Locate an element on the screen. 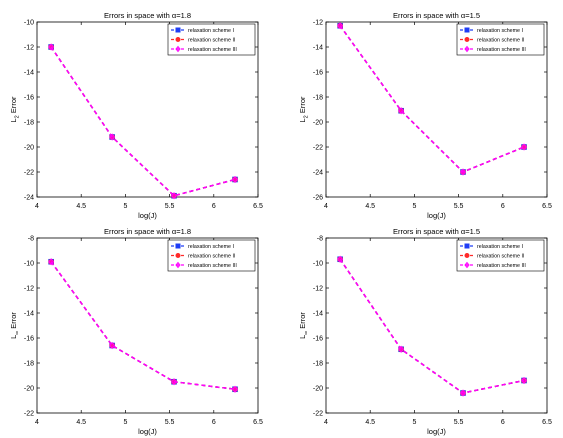  y-axis-label: L∞ Error is located at coordinates (15, 325).